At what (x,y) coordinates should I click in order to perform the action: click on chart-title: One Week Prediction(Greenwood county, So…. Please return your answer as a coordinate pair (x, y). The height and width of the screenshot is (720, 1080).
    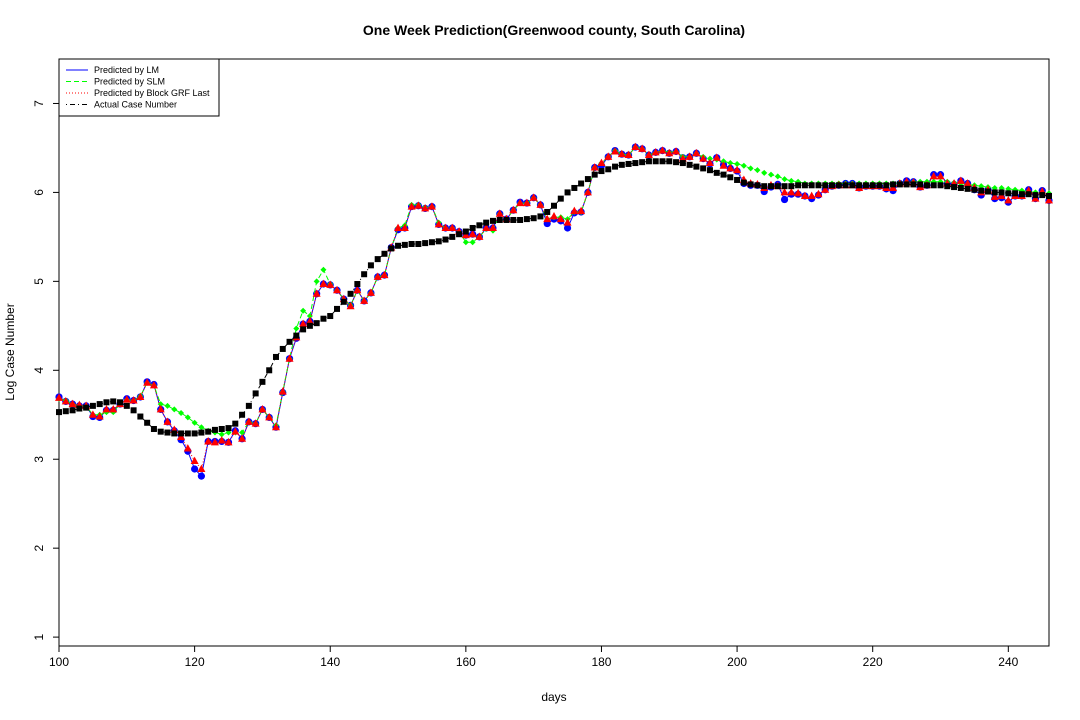
    Looking at the image, I should click on (554, 30).